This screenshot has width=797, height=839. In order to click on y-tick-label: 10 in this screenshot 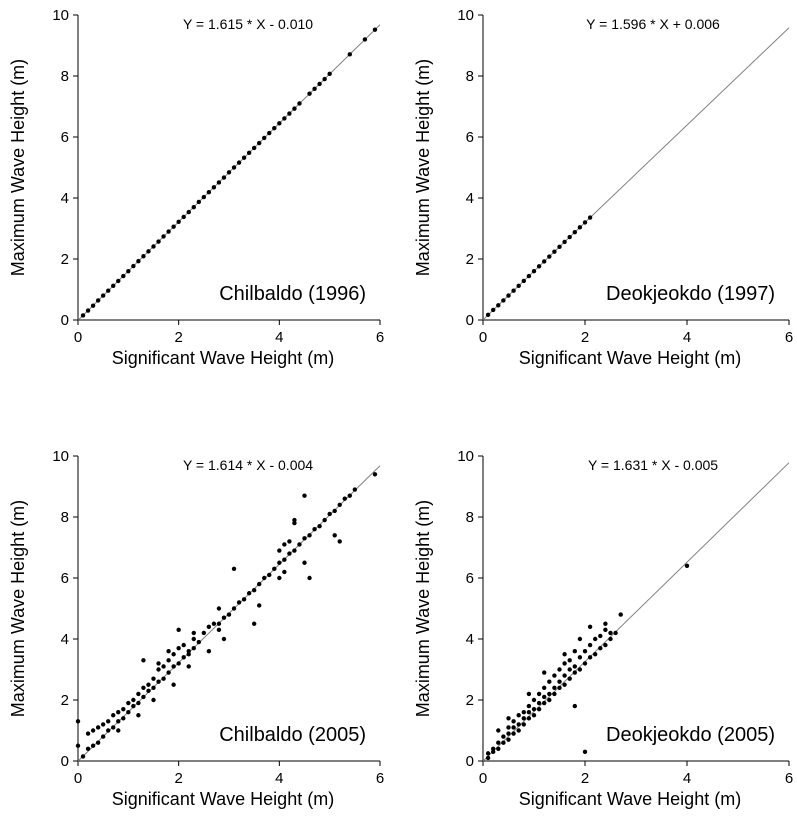, I will do `click(60, 456)`.